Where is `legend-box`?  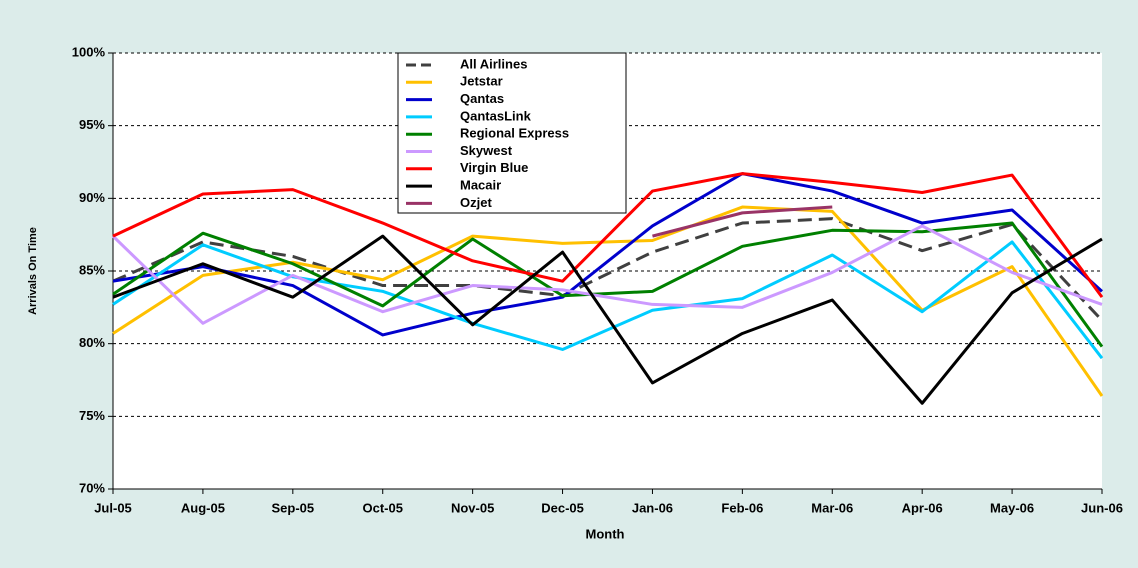 legend-box is located at coordinates (512, 133).